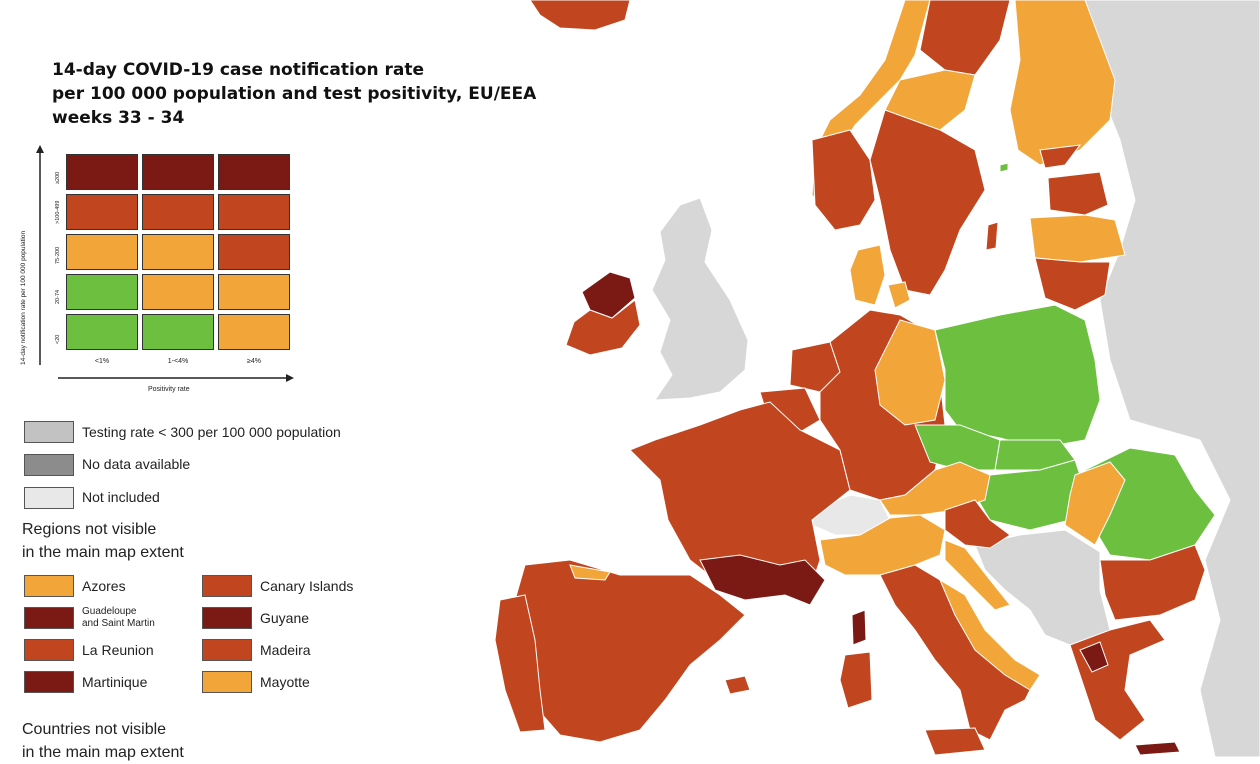  Describe the element at coordinates (1152, 582) in the screenshot. I see `region-bulgaria` at that location.